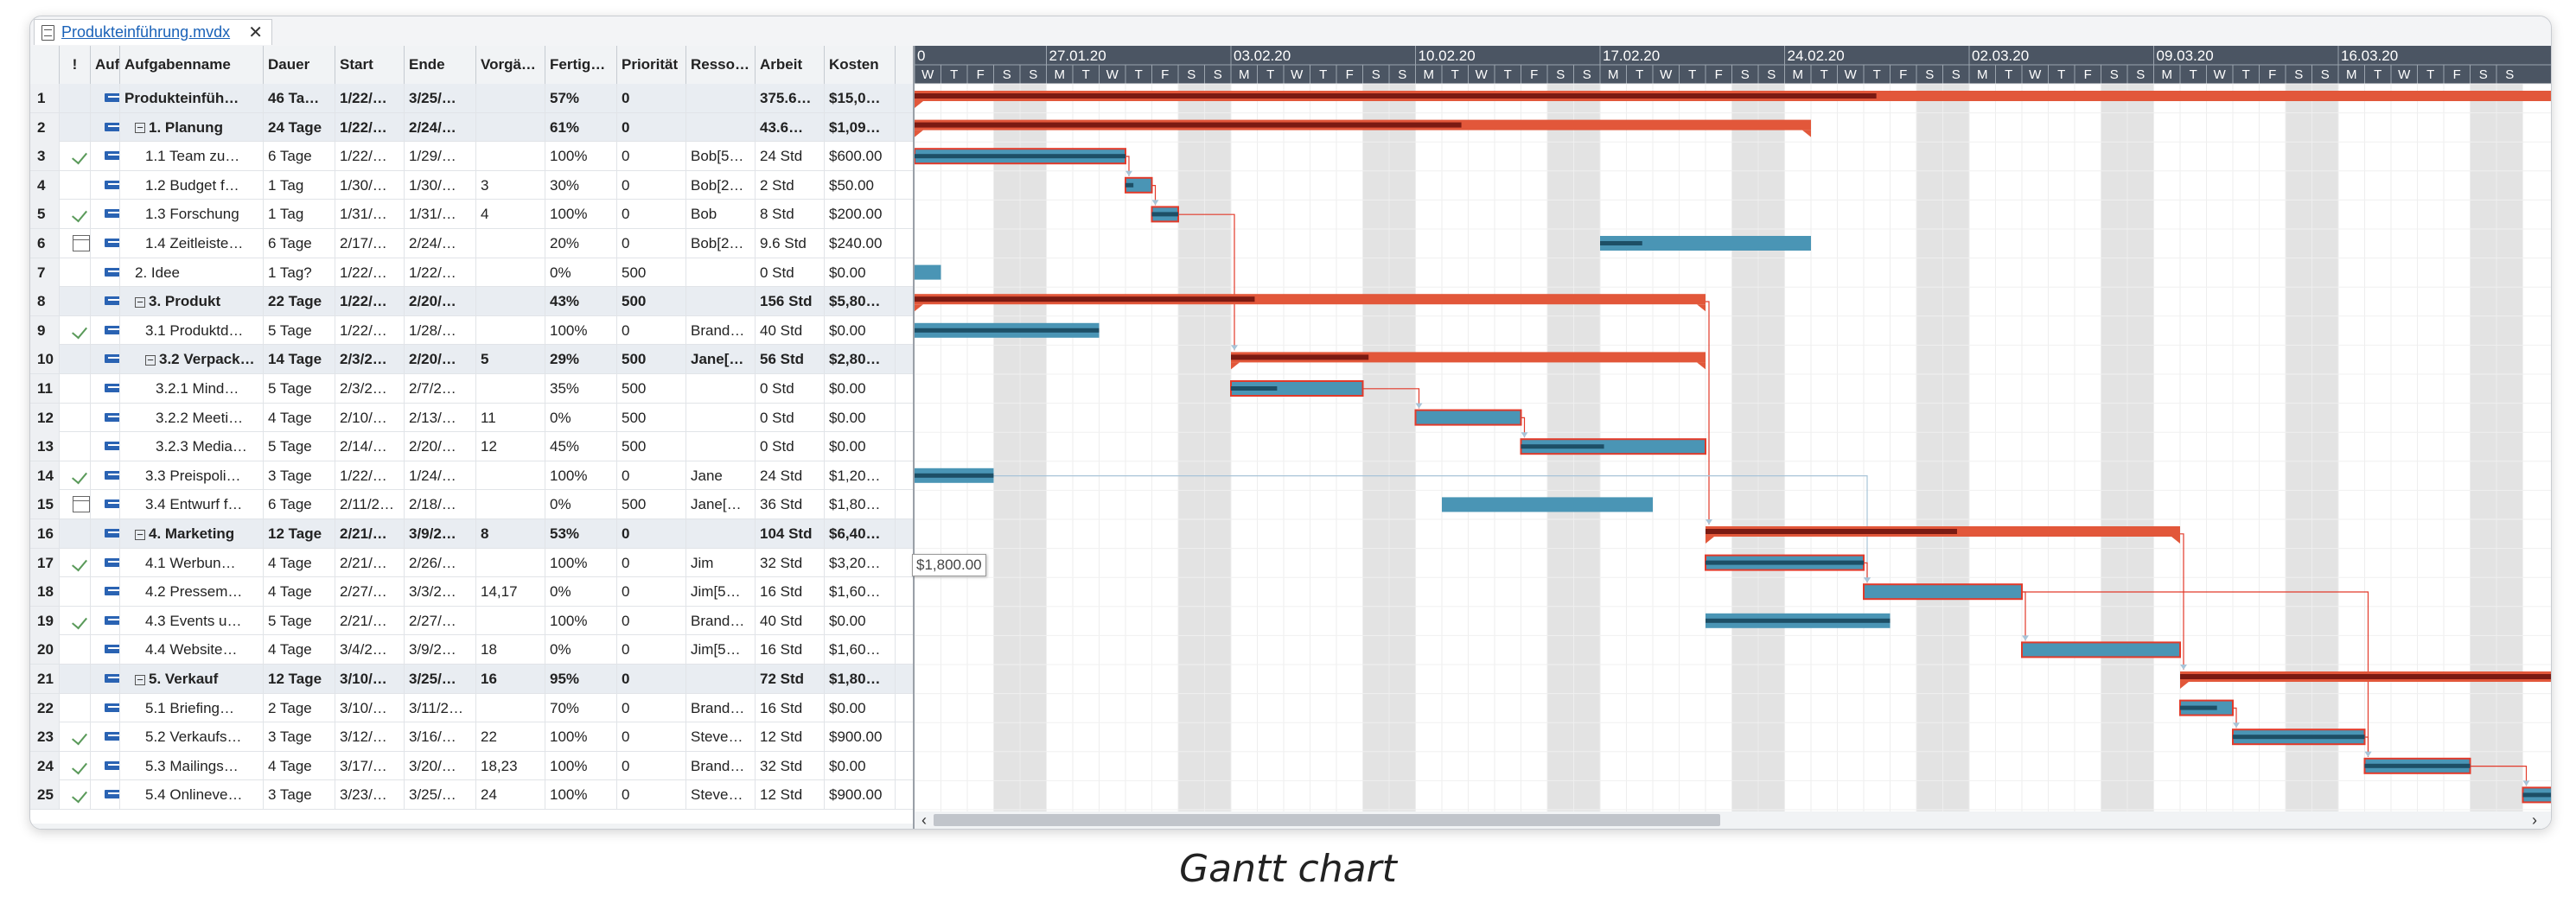  Describe the element at coordinates (192, 679) in the screenshot. I see `task-name-cell: −5. Verkauf` at that location.